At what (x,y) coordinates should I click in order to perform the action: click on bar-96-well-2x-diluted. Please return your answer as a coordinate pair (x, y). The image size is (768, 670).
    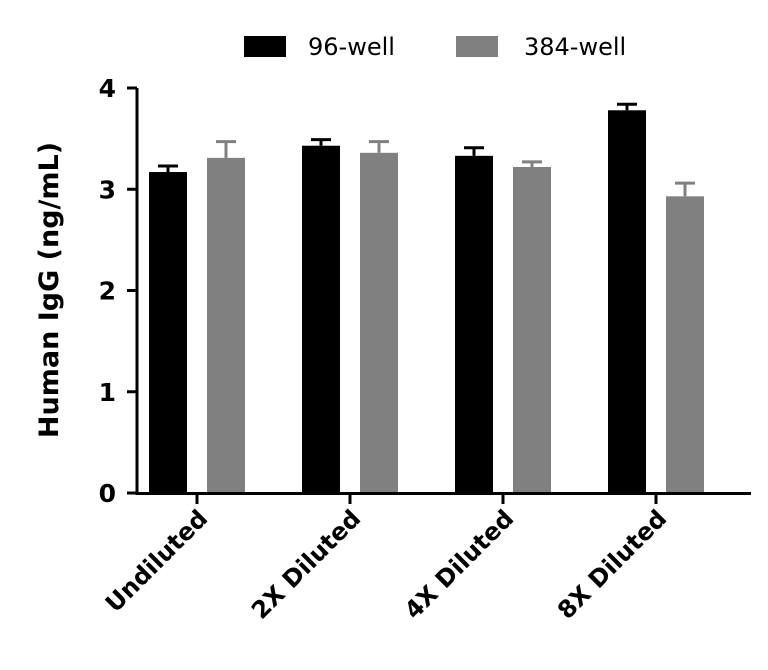
    Looking at the image, I should click on (321, 319).